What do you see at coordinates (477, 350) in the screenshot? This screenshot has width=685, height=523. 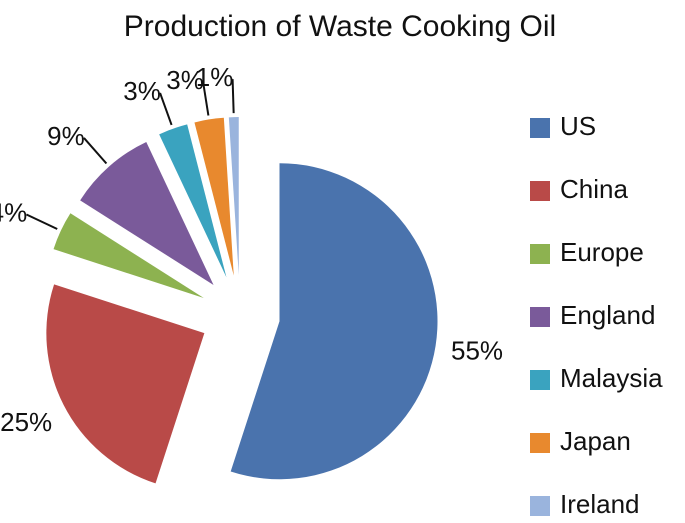 I see `data-label: 55%` at bounding box center [477, 350].